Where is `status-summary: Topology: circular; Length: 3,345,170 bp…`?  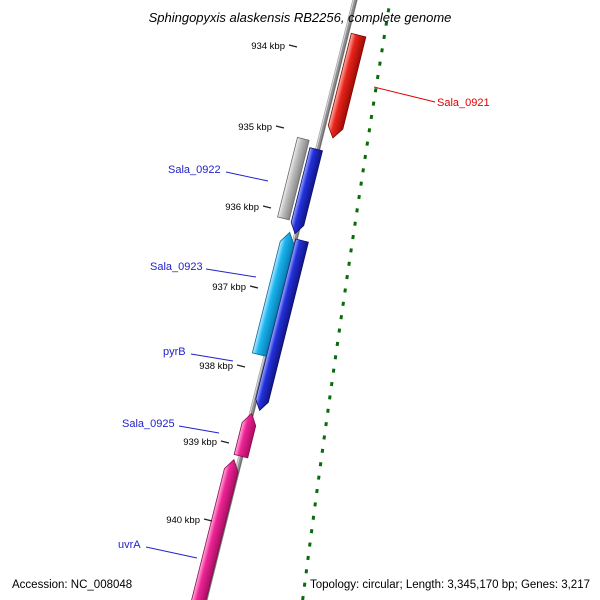
status-summary: Topology: circular; Length: 3,345,170 bp… is located at coordinates (449, 585).